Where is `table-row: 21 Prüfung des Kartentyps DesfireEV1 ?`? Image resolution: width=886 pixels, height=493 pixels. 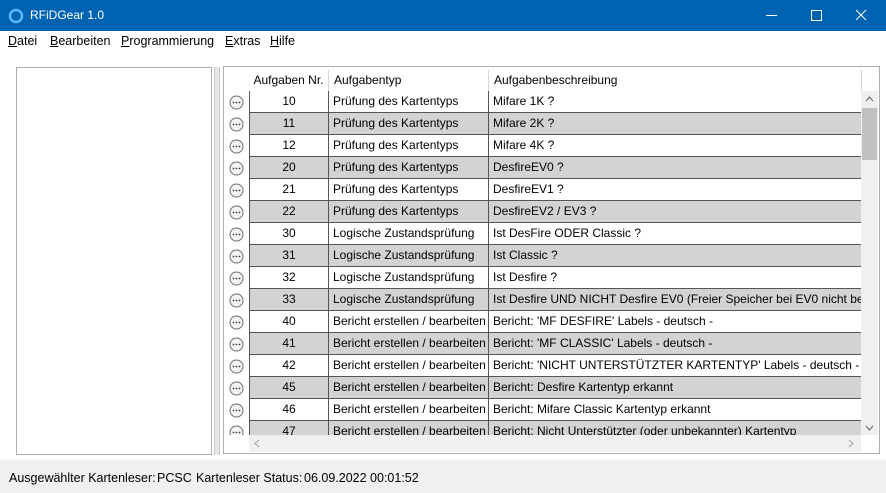 table-row: 21 Prüfung des Kartentyps DesfireEV1 ? is located at coordinates (543, 190).